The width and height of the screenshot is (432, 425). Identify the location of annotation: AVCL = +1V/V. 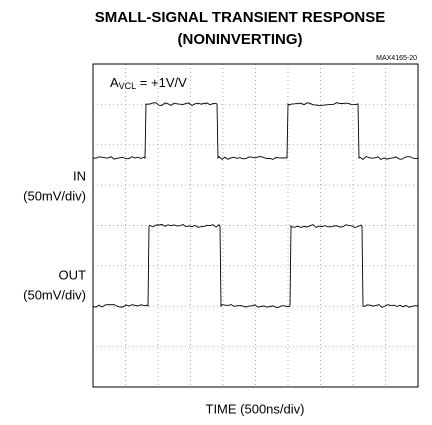
(148, 83).